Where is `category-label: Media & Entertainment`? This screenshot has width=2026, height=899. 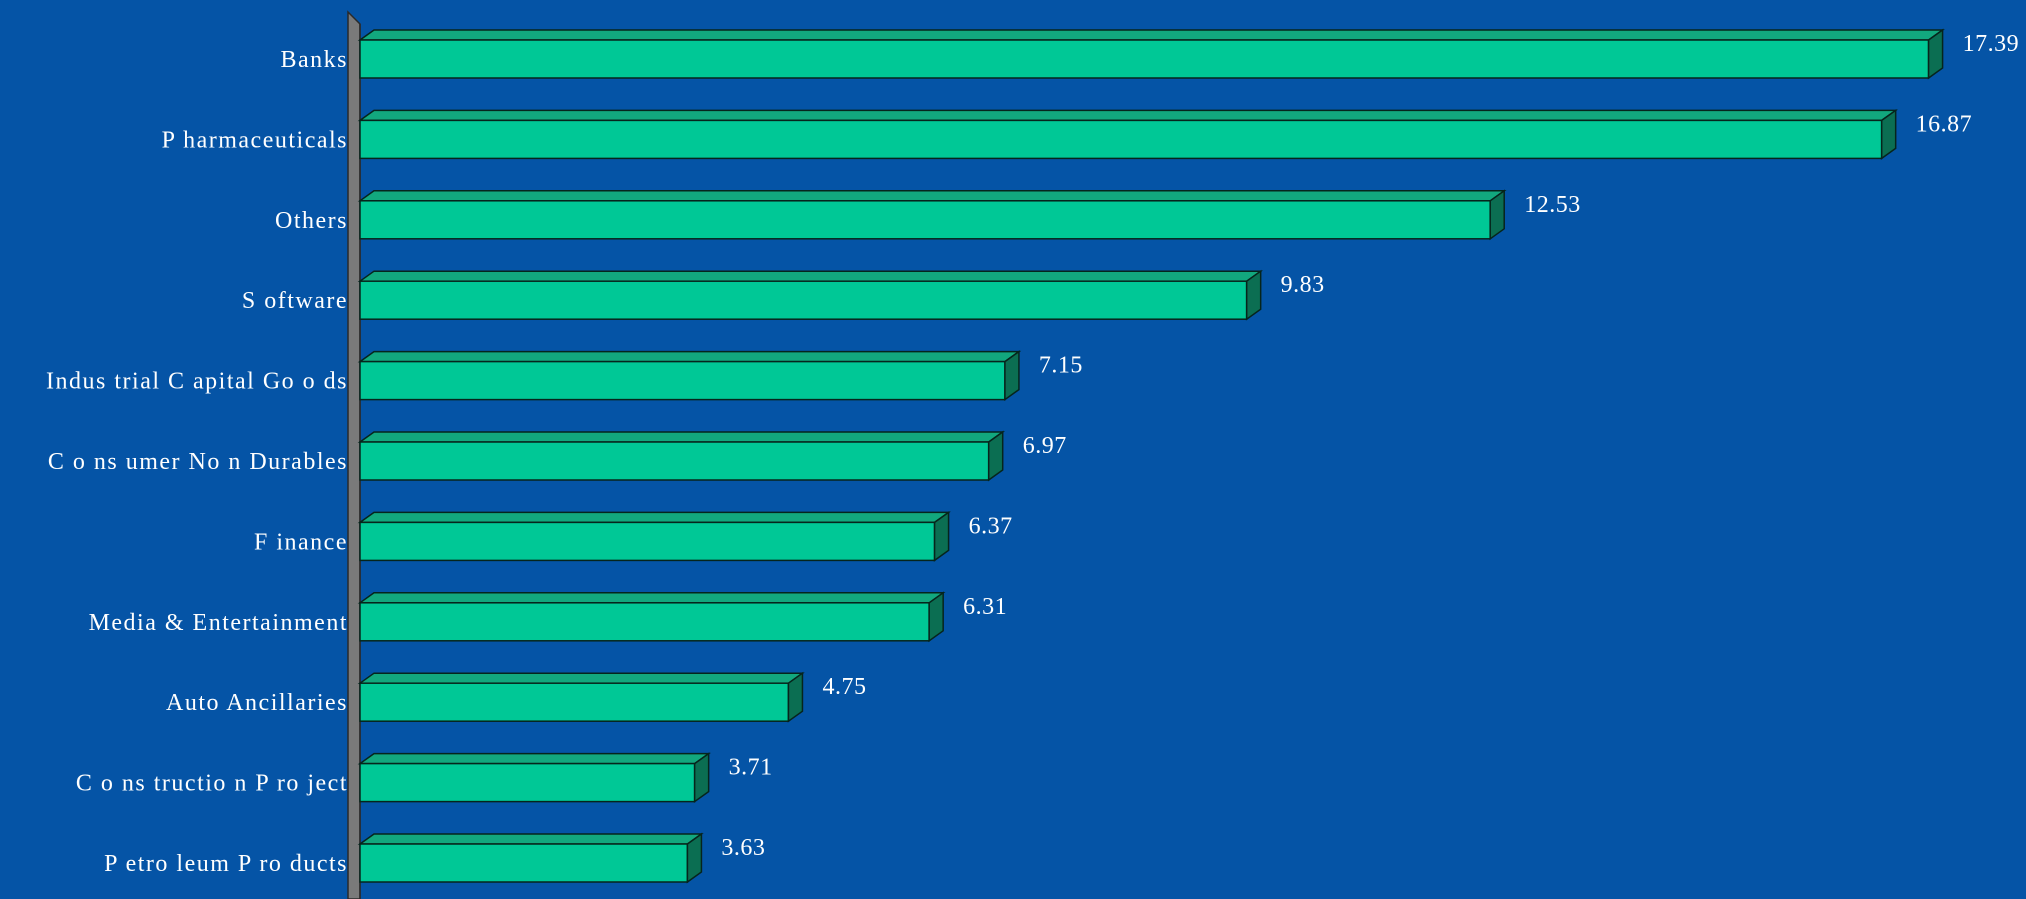 category-label: Media & Entertainment is located at coordinates (218, 623).